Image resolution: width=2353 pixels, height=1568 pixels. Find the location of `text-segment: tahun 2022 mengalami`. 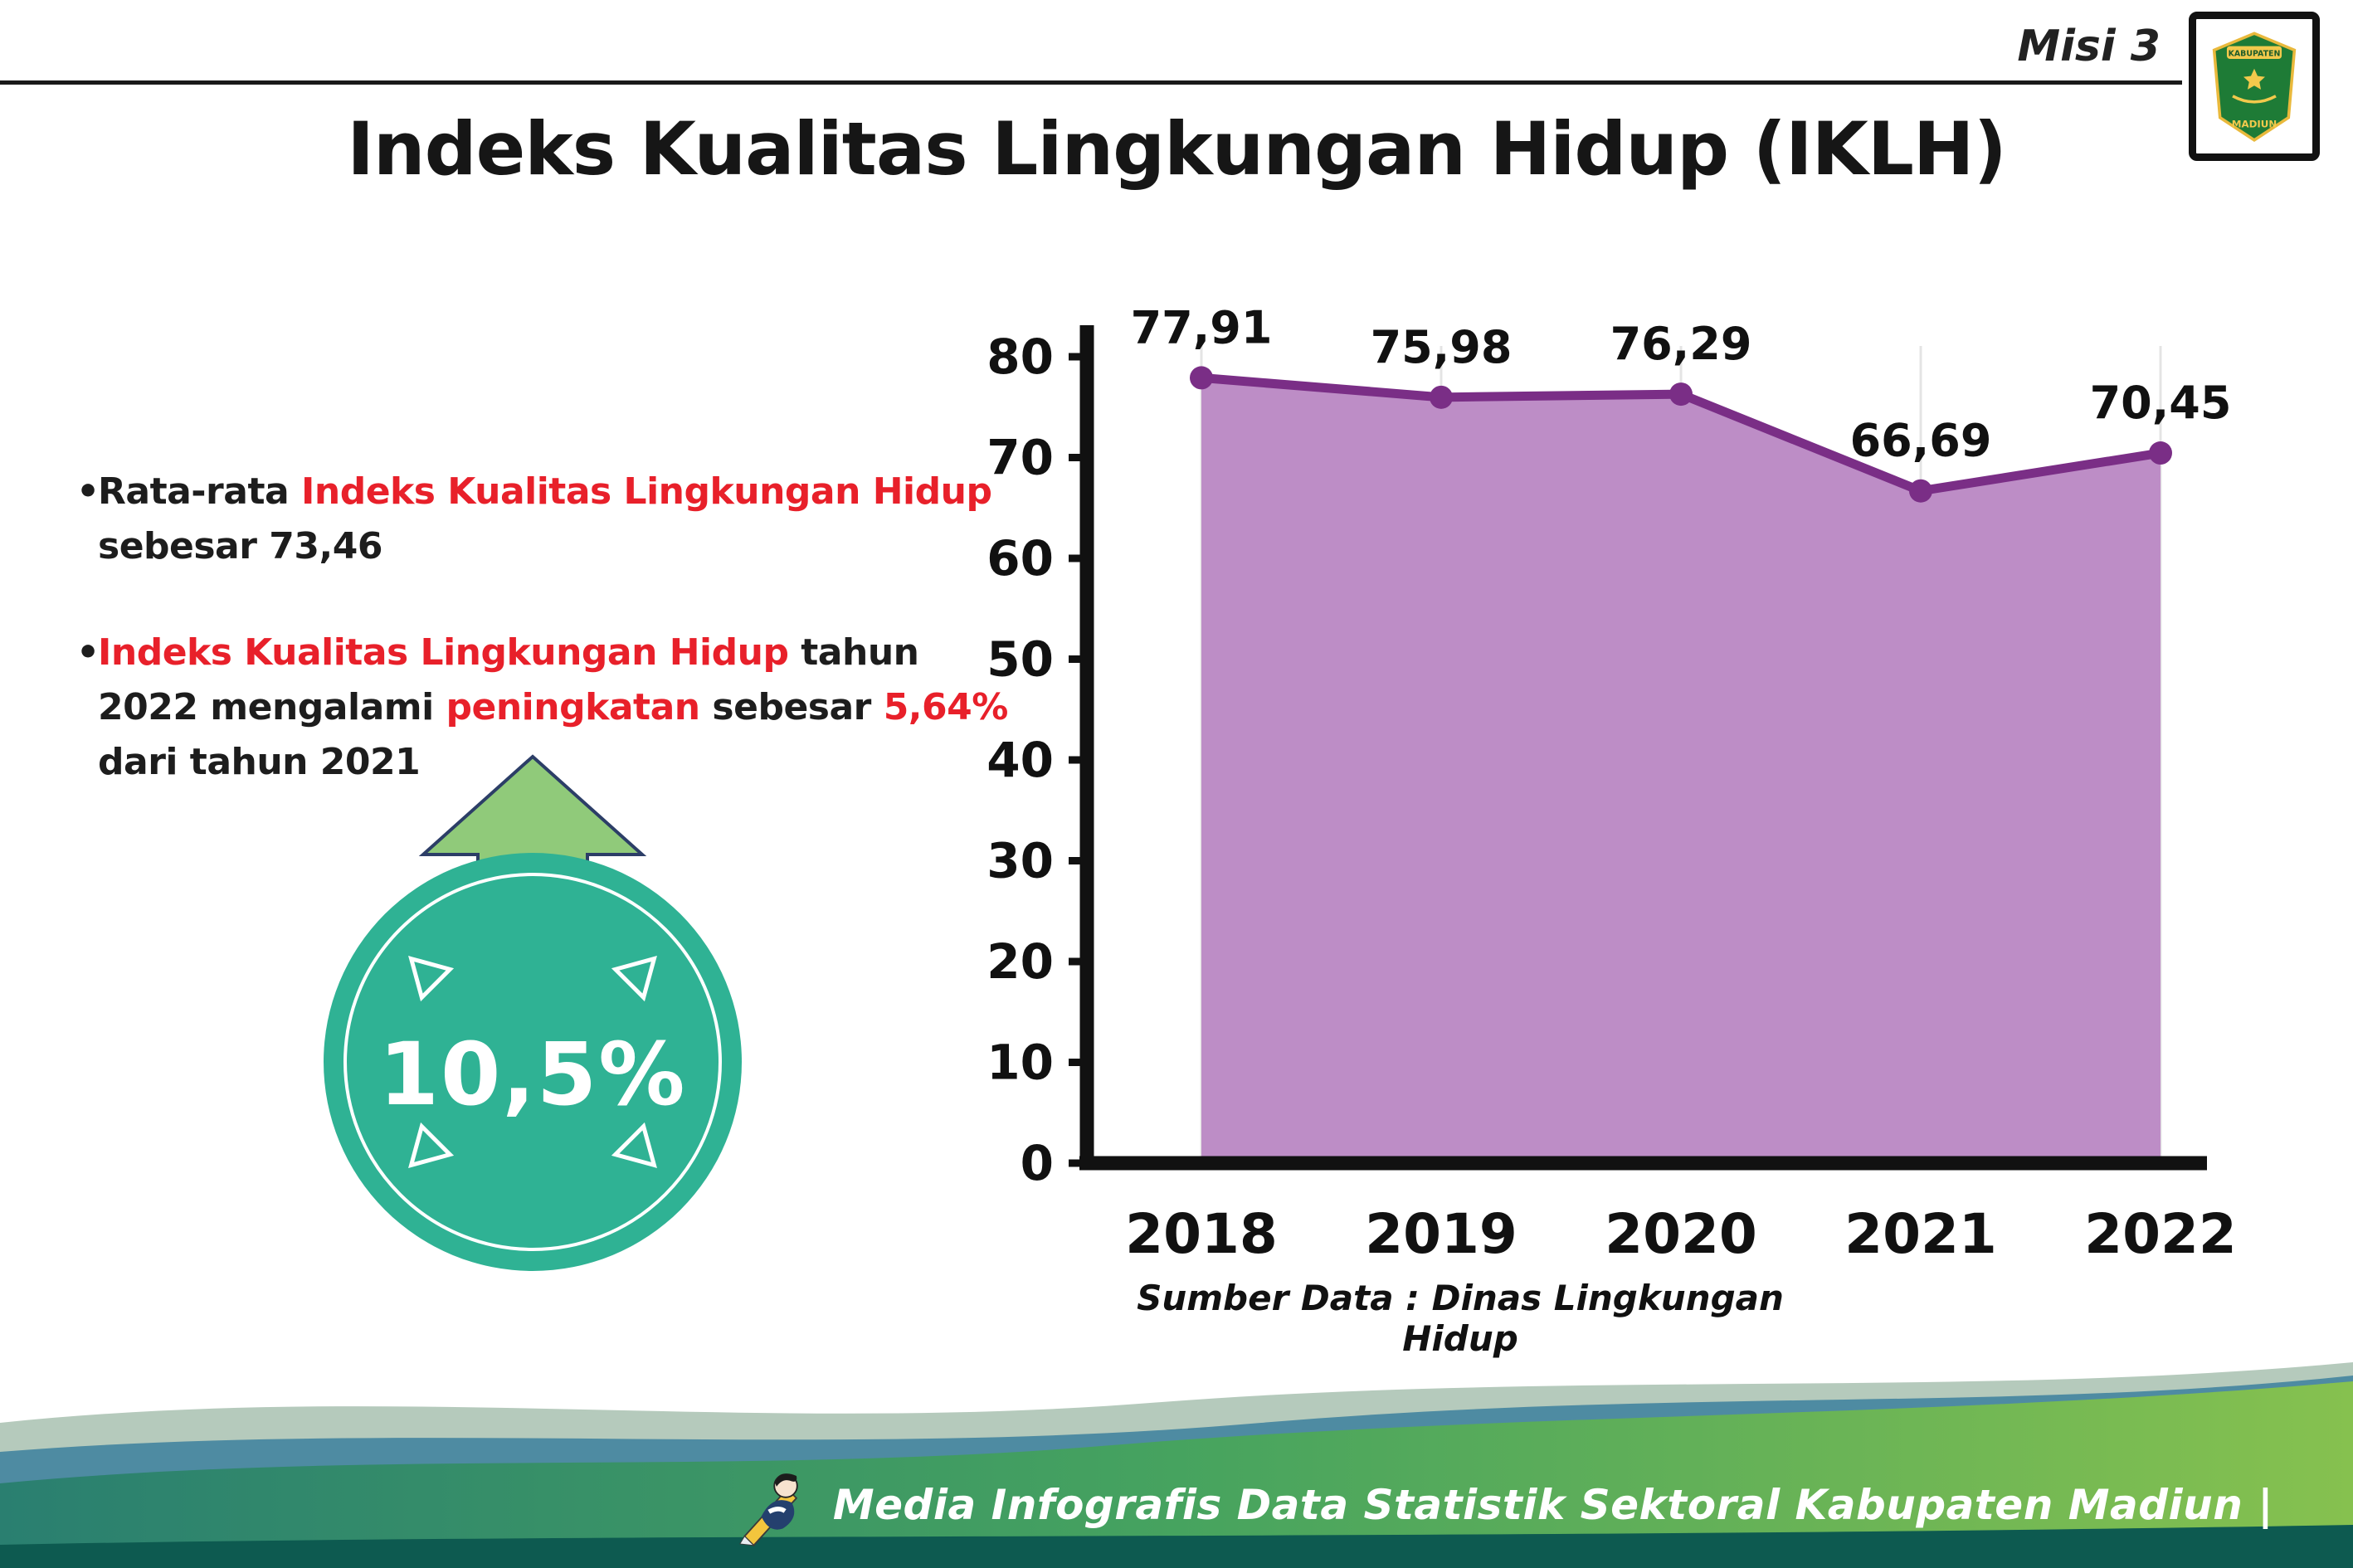

text-segment: tahun 2022 mengalami is located at coordinates (508, 679).